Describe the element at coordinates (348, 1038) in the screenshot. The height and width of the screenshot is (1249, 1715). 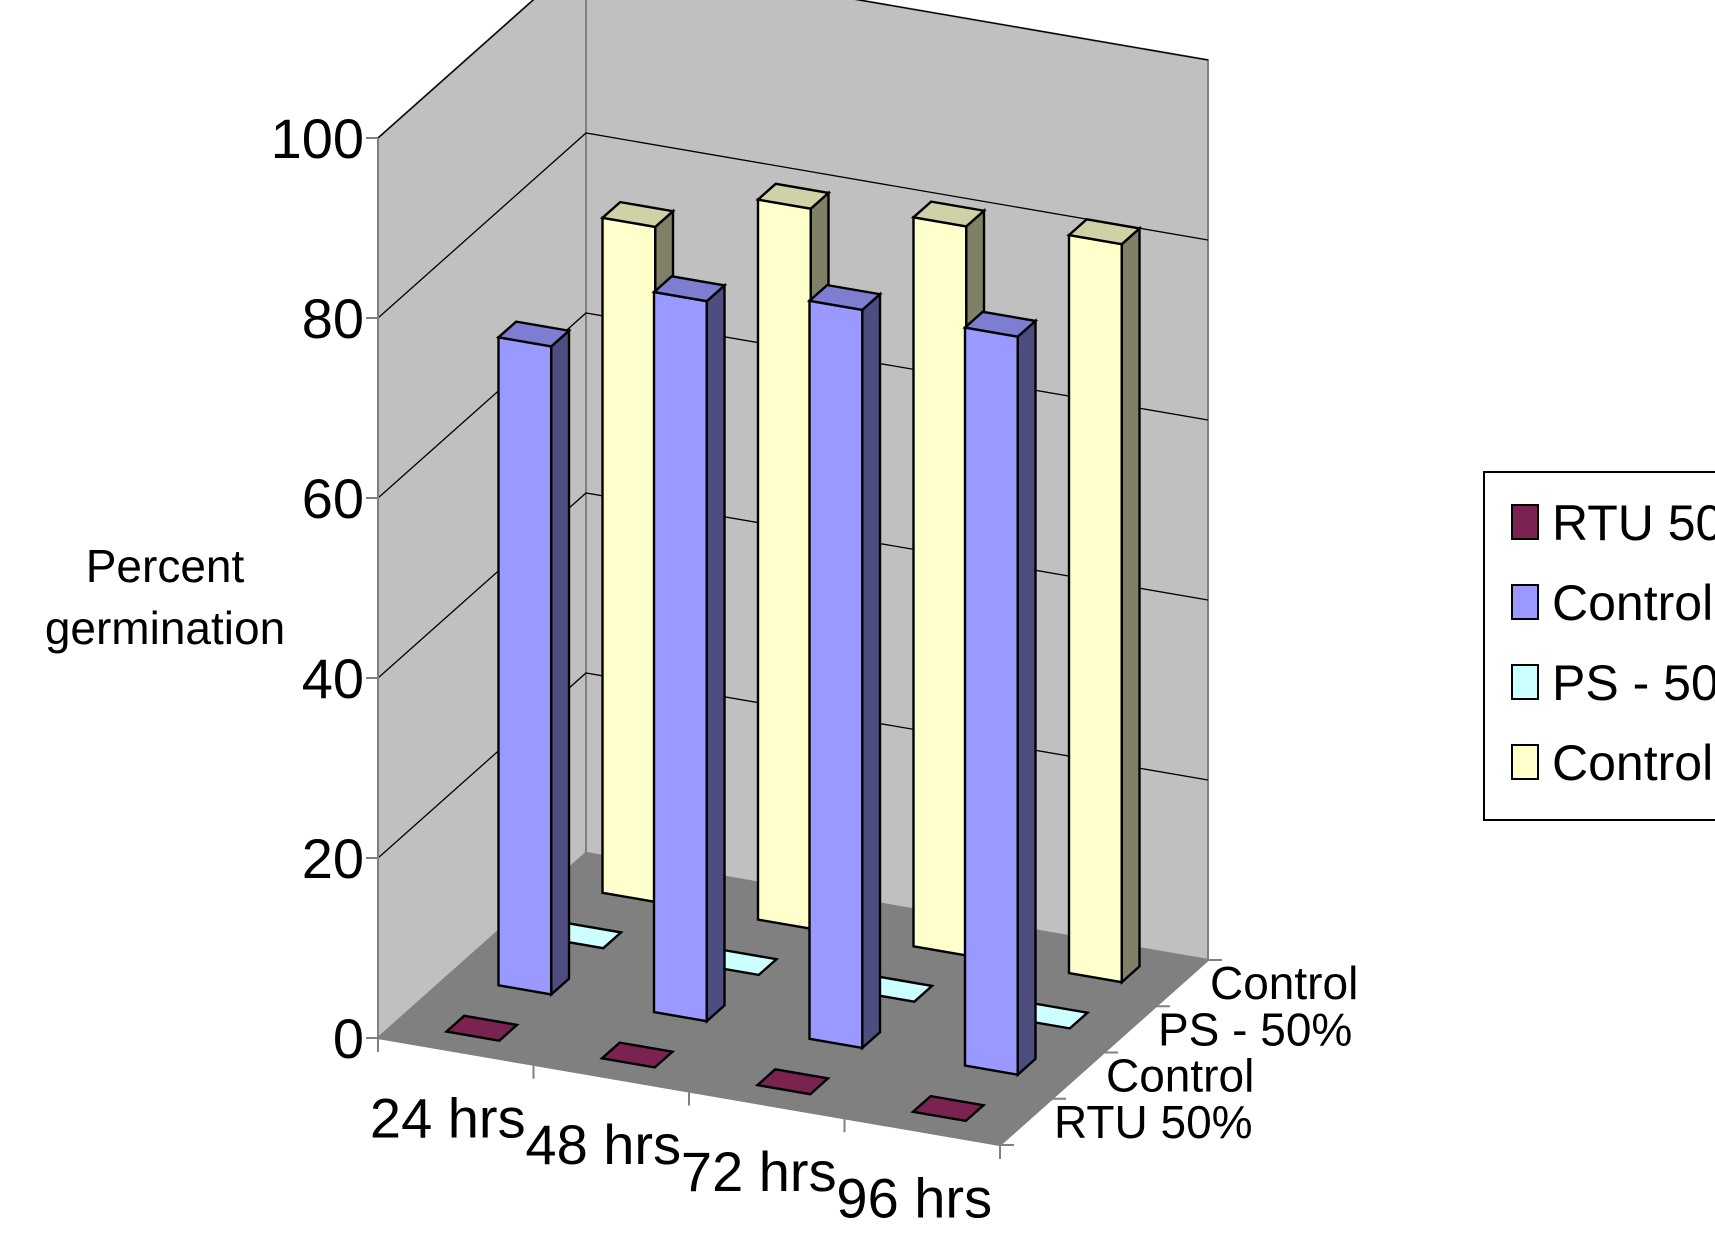
I see `y-tick-label: 0` at that location.